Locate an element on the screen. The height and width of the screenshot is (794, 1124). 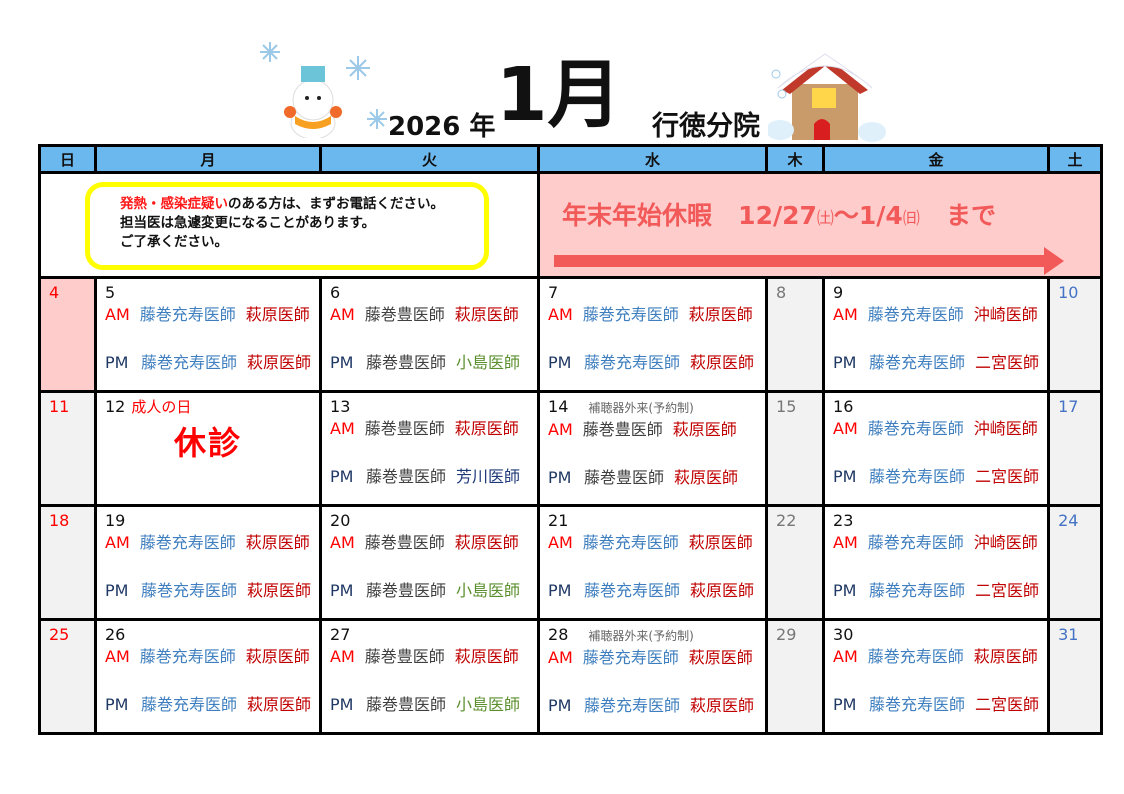
snowflake-icon is located at coordinates (358, 68).